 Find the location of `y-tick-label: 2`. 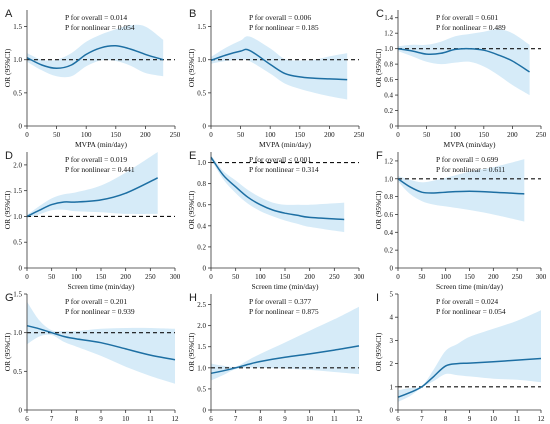

y-tick-label: 2 is located at coordinates (392, 364).